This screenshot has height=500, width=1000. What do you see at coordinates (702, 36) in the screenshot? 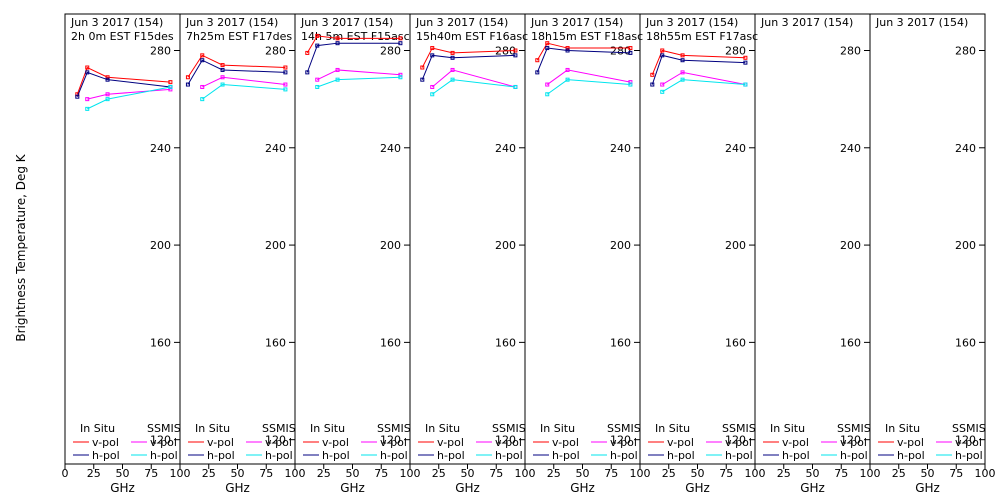
I see `panel-subtitle: 18h55m EST F17asc` at bounding box center [702, 36].